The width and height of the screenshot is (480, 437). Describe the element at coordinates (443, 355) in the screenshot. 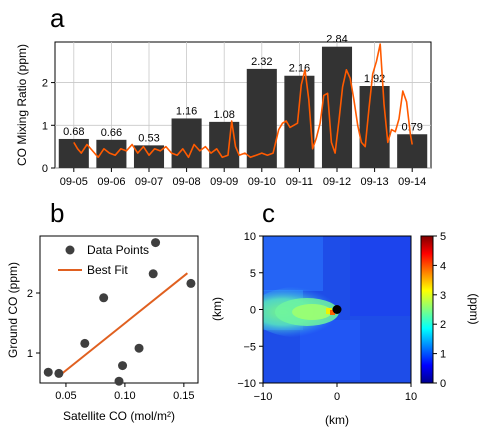

I see `colorbar-tick-label: 1` at that location.